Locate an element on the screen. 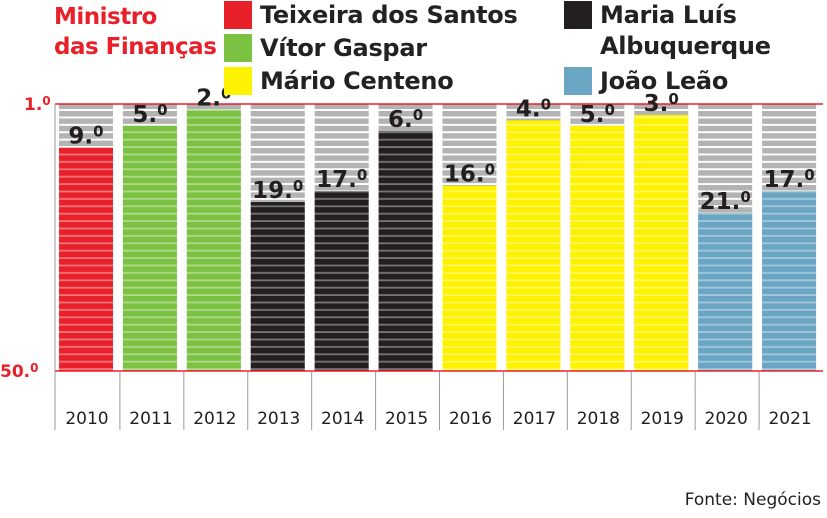  legend-swatch-green is located at coordinates (238, 48).